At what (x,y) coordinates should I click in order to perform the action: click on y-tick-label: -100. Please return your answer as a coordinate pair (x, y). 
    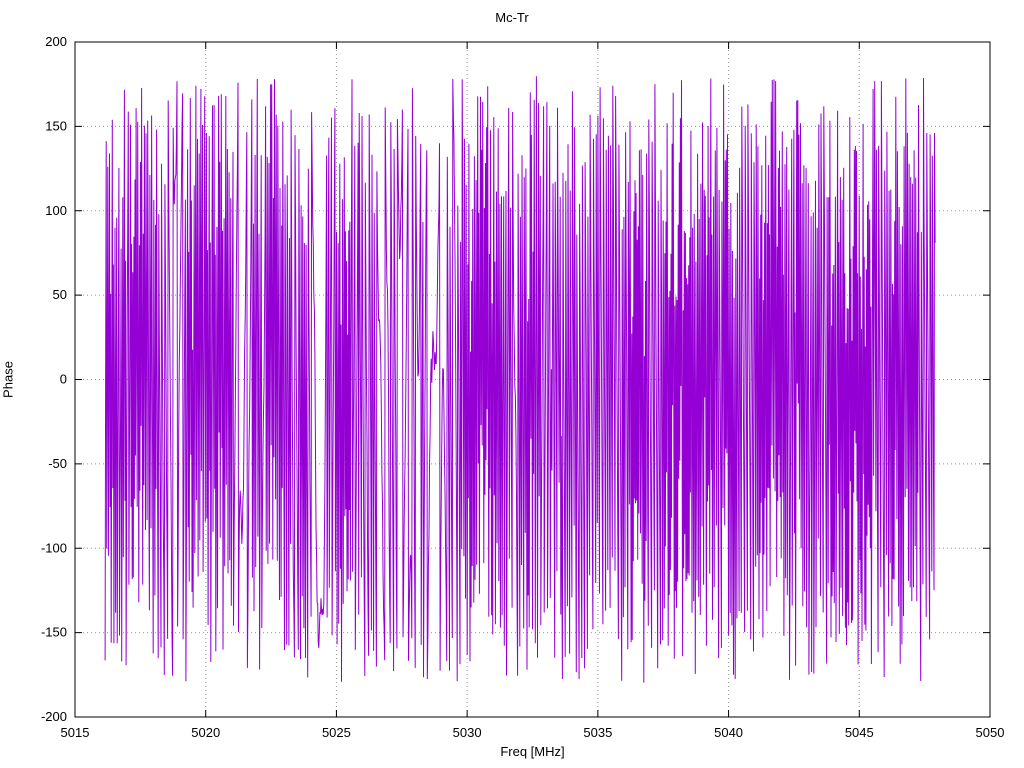
    Looking at the image, I should click on (54, 547).